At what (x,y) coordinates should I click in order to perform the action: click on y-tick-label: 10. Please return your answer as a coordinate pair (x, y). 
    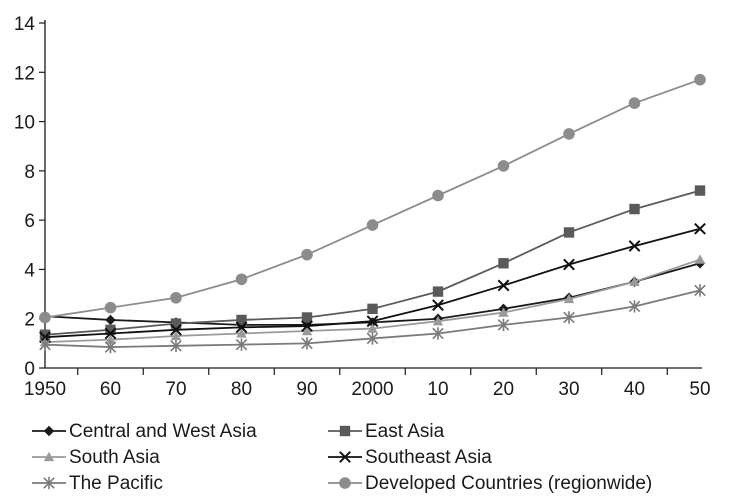
    Looking at the image, I should click on (24, 123).